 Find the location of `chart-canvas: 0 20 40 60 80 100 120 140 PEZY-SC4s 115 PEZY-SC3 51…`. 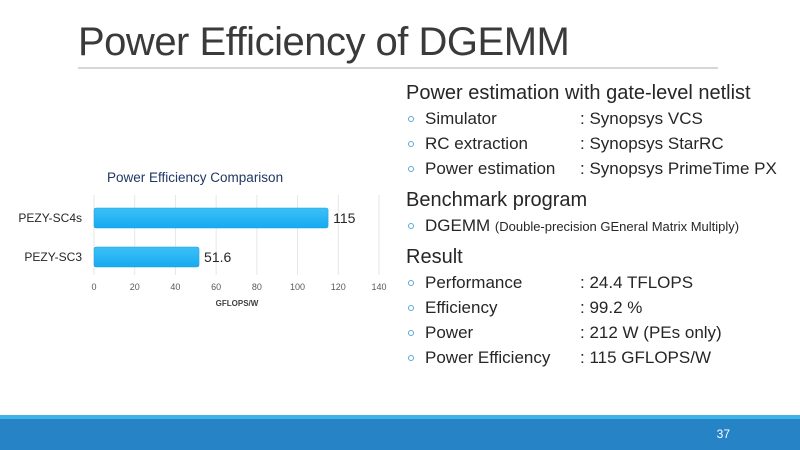

chart-canvas: 0 20 40 60 80 100 120 140 PEZY-SC4s 115 PEZY-SC3 51… is located at coordinates (202, 251).